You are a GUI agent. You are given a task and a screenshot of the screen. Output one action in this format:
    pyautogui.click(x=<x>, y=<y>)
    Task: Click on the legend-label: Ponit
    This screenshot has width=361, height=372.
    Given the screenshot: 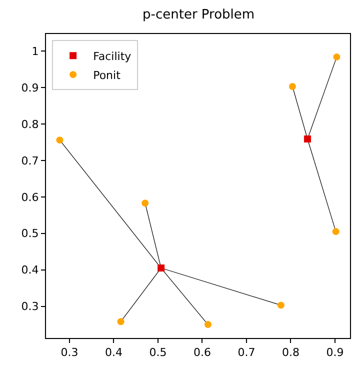 What is the action you would take?
    pyautogui.click(x=107, y=75)
    